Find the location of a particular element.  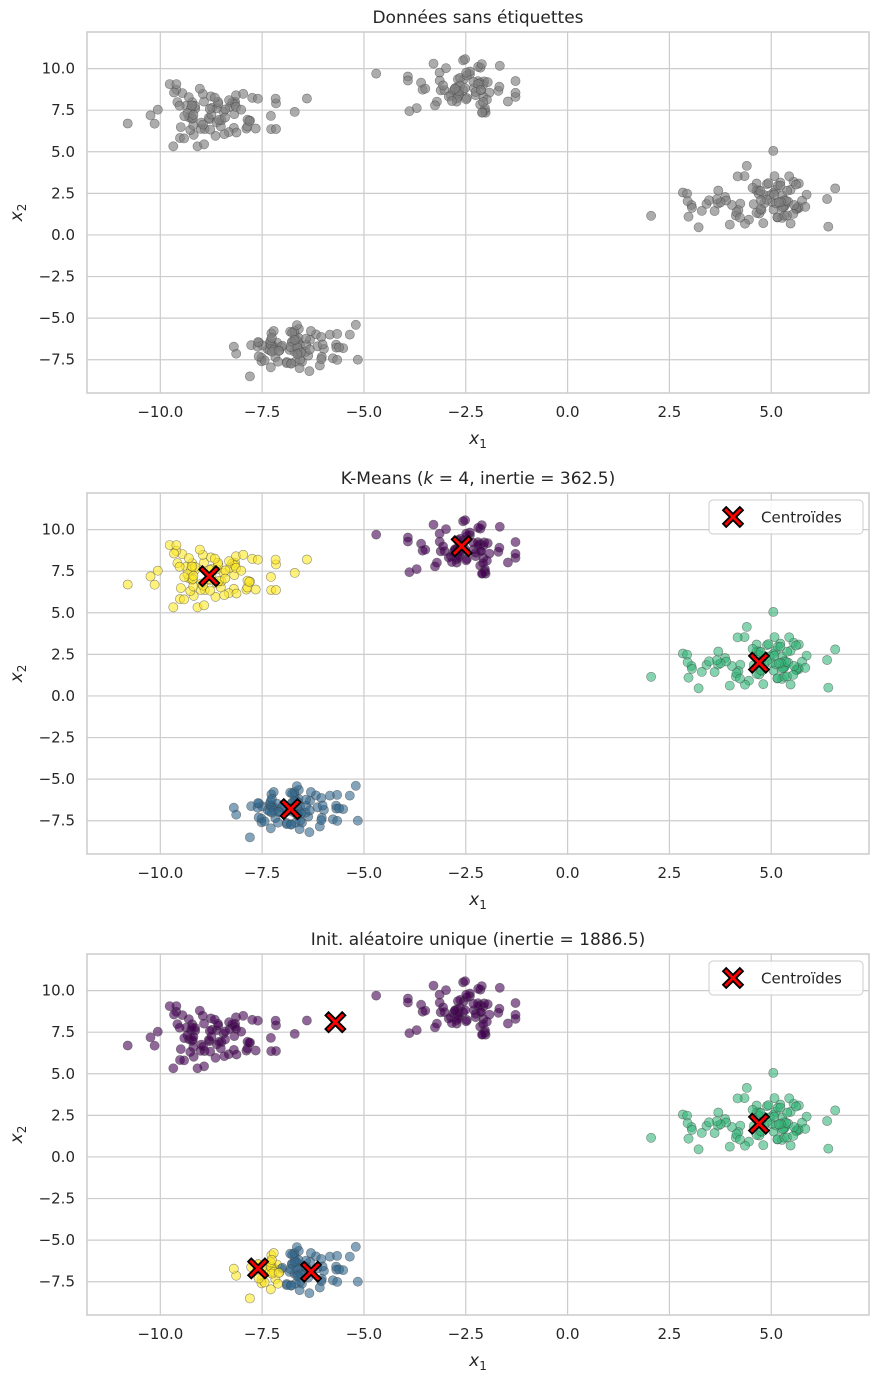

legend-centroid-marker is located at coordinates (733, 978).